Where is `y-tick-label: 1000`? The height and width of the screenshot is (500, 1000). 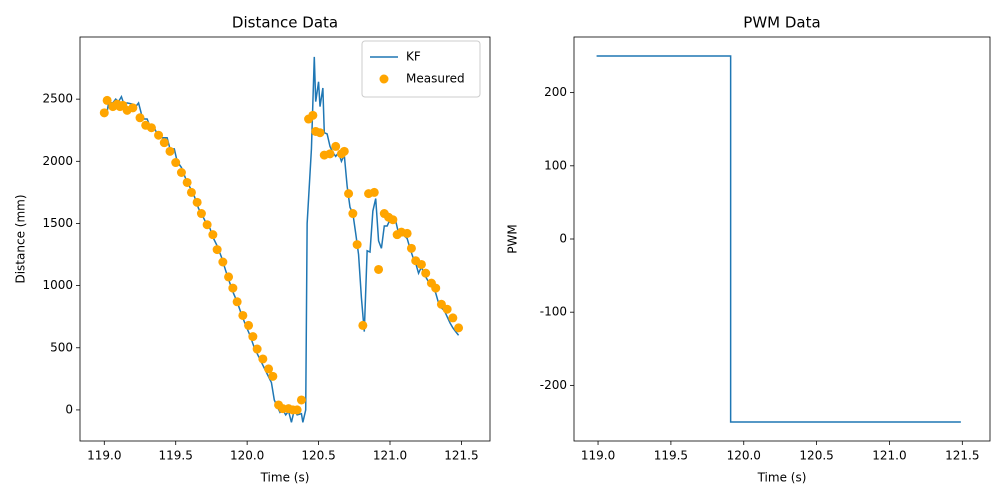 y-tick-label: 1000 is located at coordinates (57, 285).